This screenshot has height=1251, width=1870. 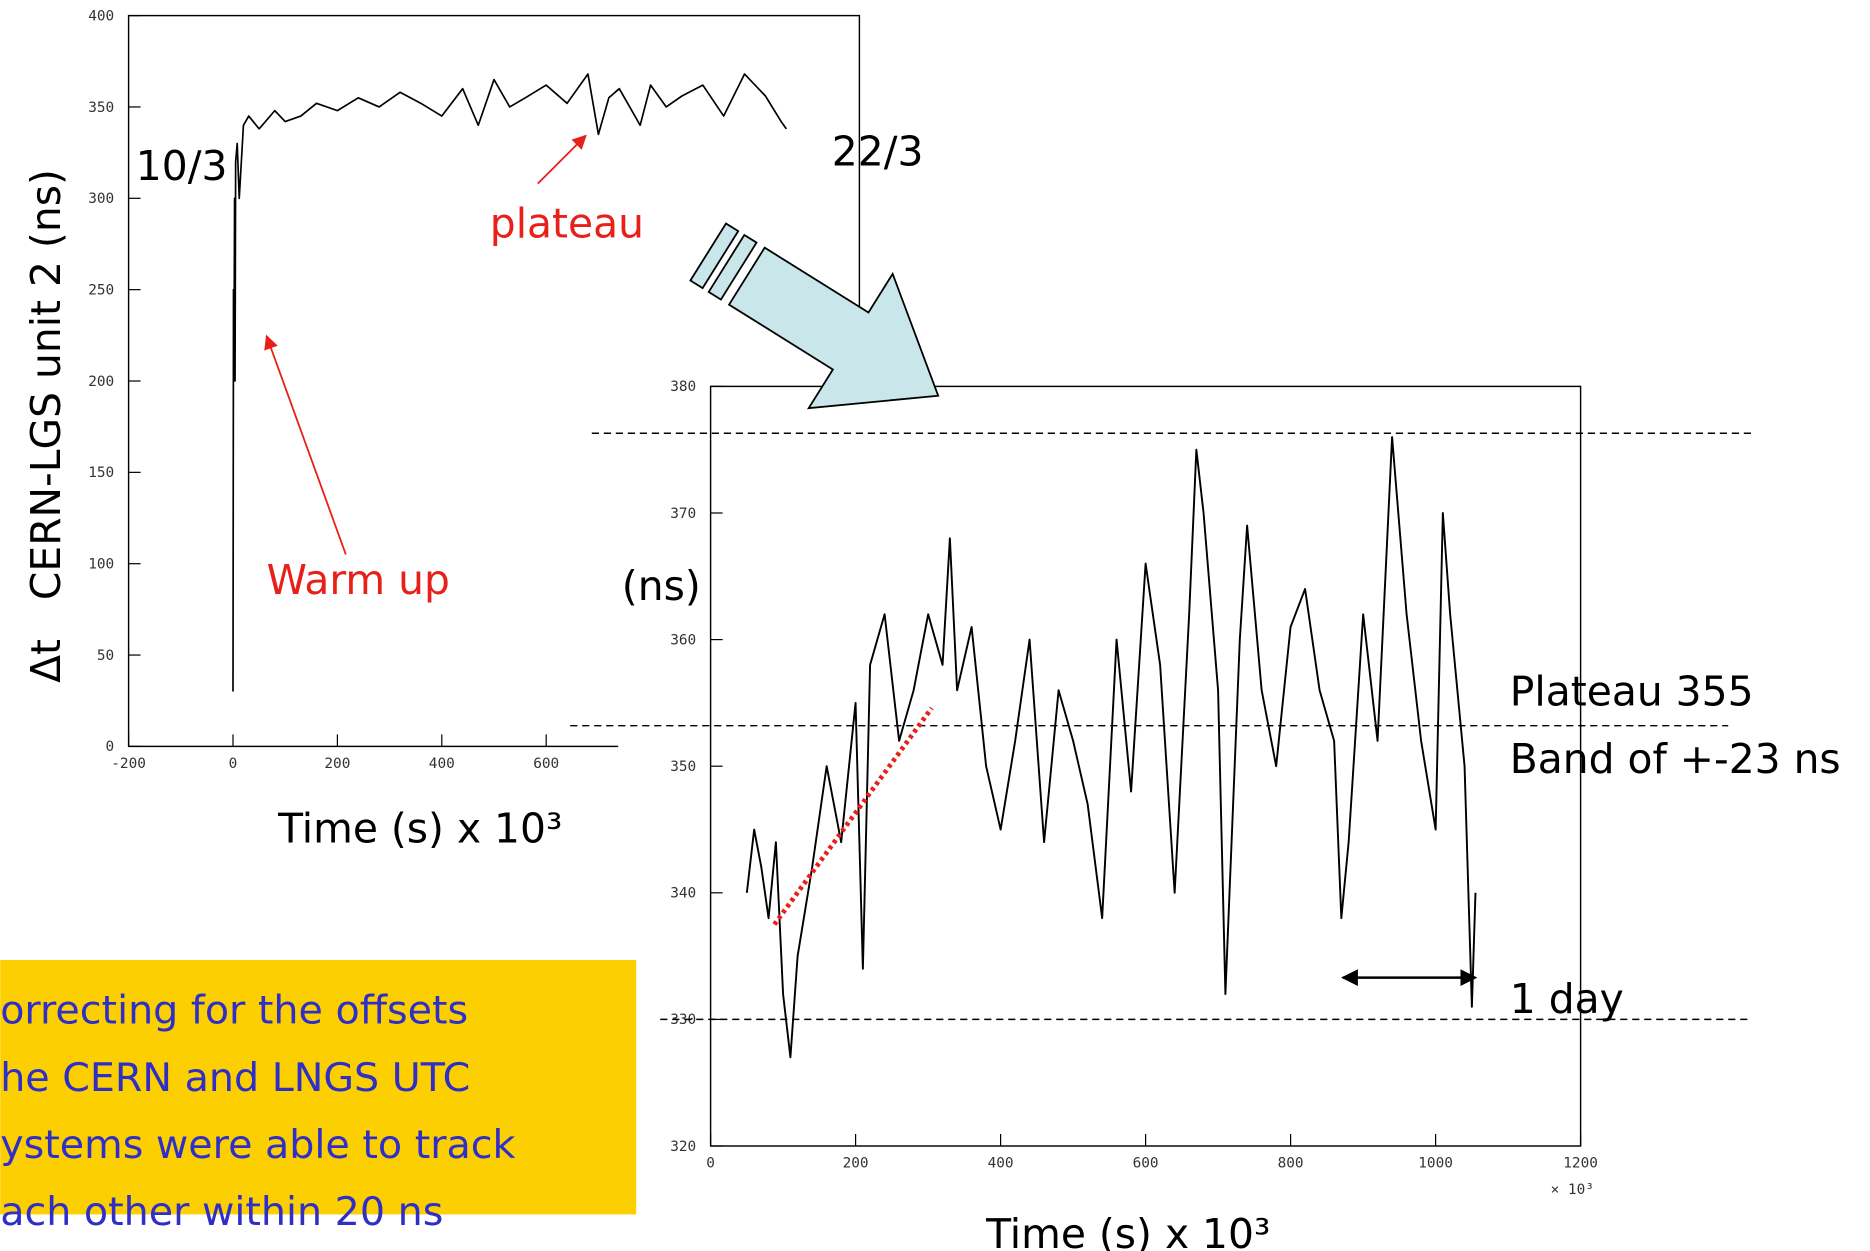 What do you see at coordinates (683, 1020) in the screenshot?
I see `y-tick-label: 330` at bounding box center [683, 1020].